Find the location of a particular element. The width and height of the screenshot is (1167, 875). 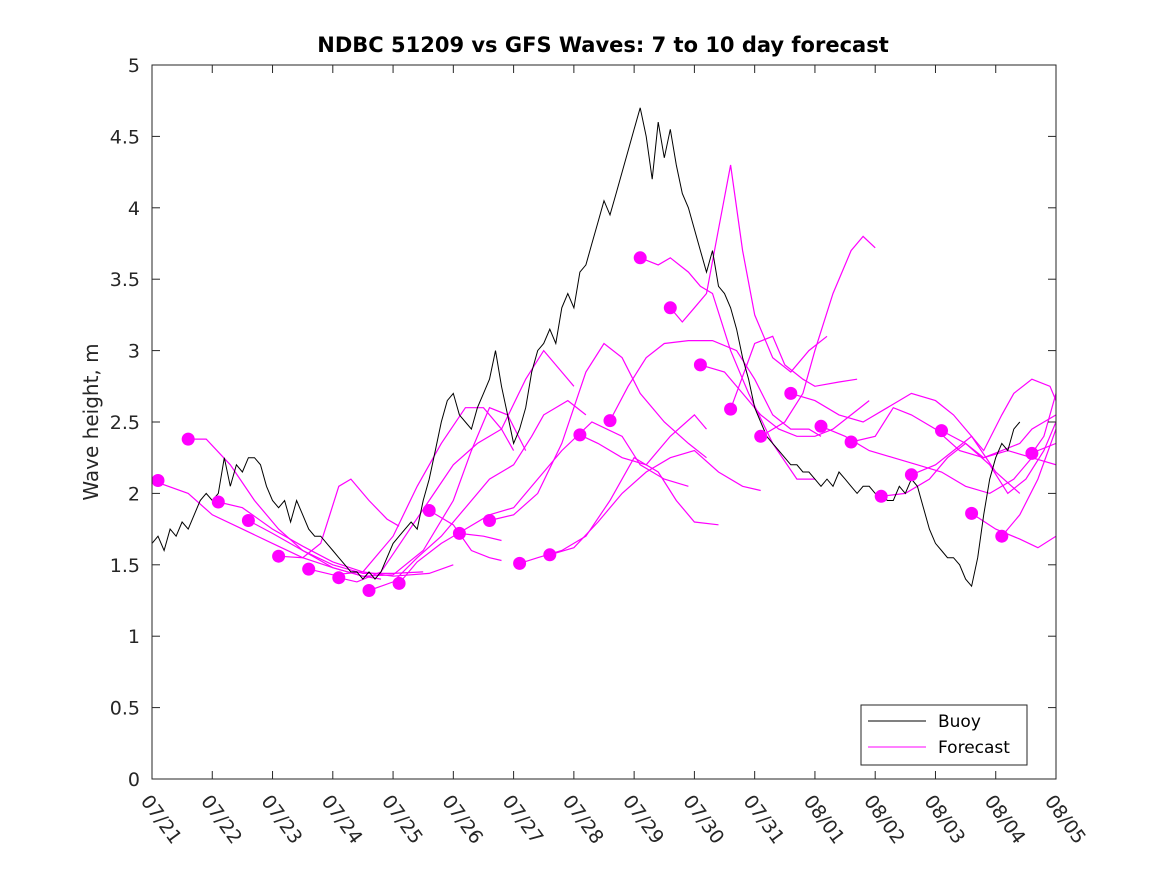

y-axis-label: Wave height, m is located at coordinates (91, 421).